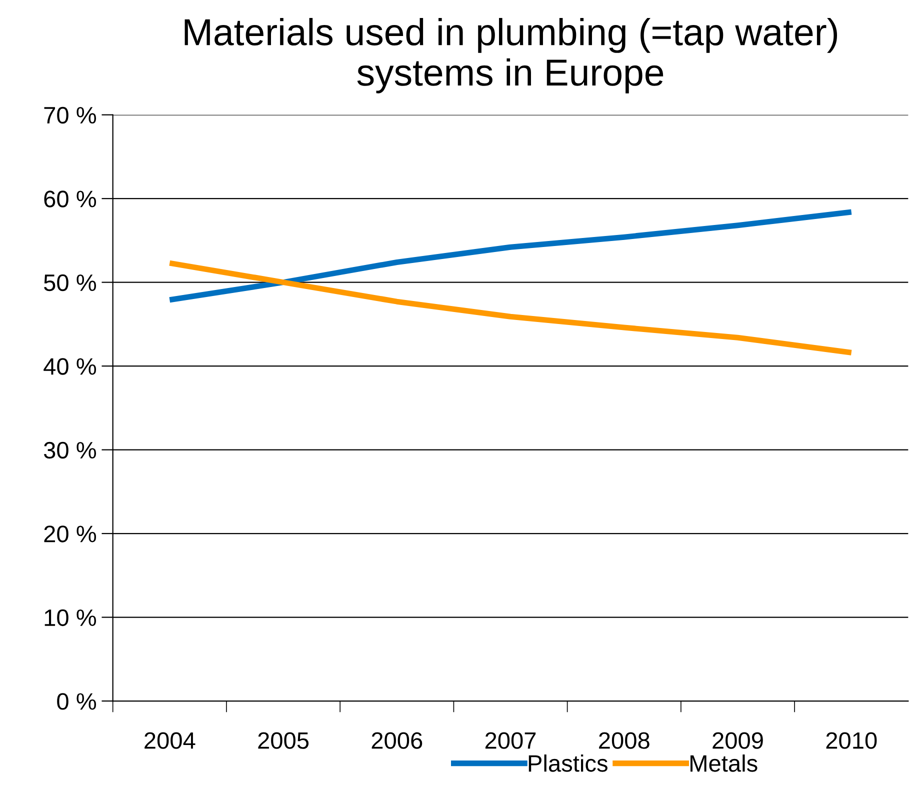 Image resolution: width=910 pixels, height=803 pixels. What do you see at coordinates (70, 617) in the screenshot?
I see `y-tick-label: 10 %` at bounding box center [70, 617].